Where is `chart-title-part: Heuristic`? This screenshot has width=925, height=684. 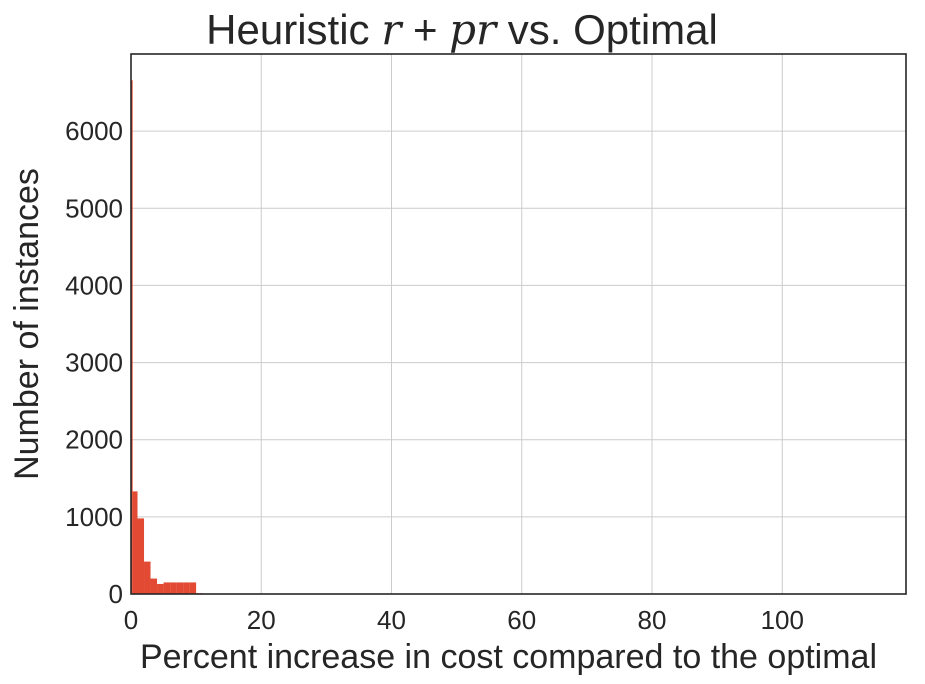
chart-title-part: Heuristic is located at coordinates (293, 29).